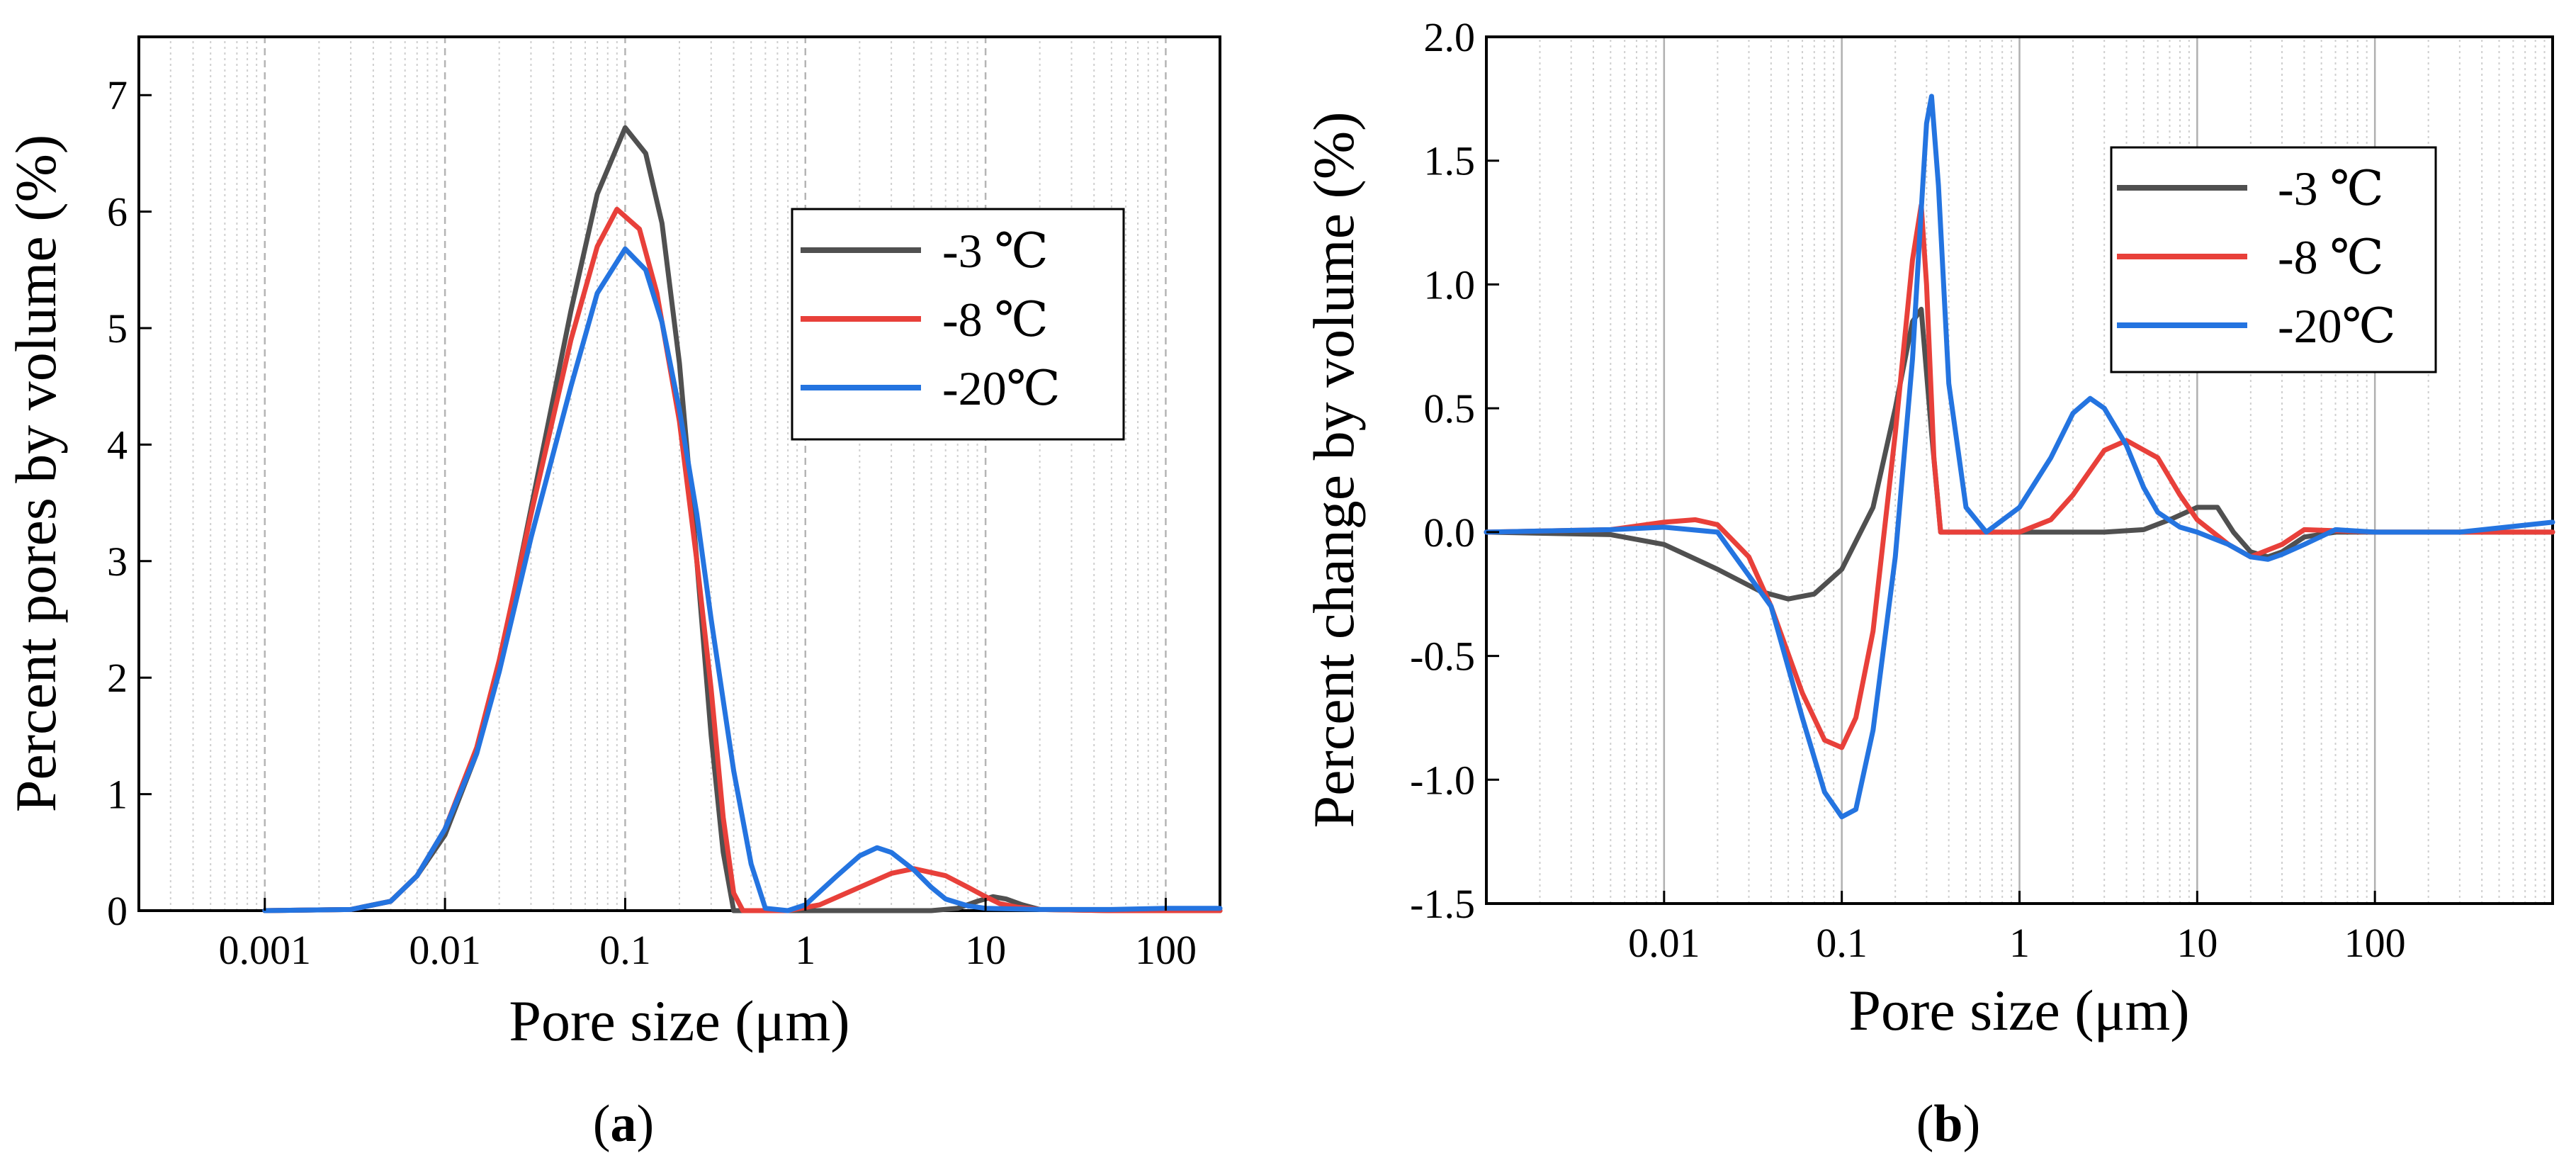  What do you see at coordinates (118, 678) in the screenshot?
I see `y-tick-label: 2` at bounding box center [118, 678].